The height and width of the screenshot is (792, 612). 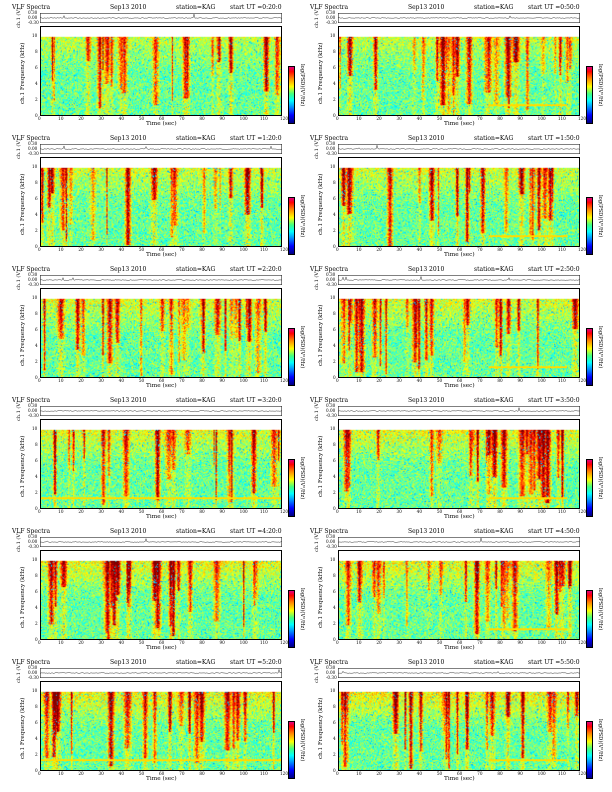 I want to click on title-start-time: start UT =1:50:0, so click(x=554, y=138).